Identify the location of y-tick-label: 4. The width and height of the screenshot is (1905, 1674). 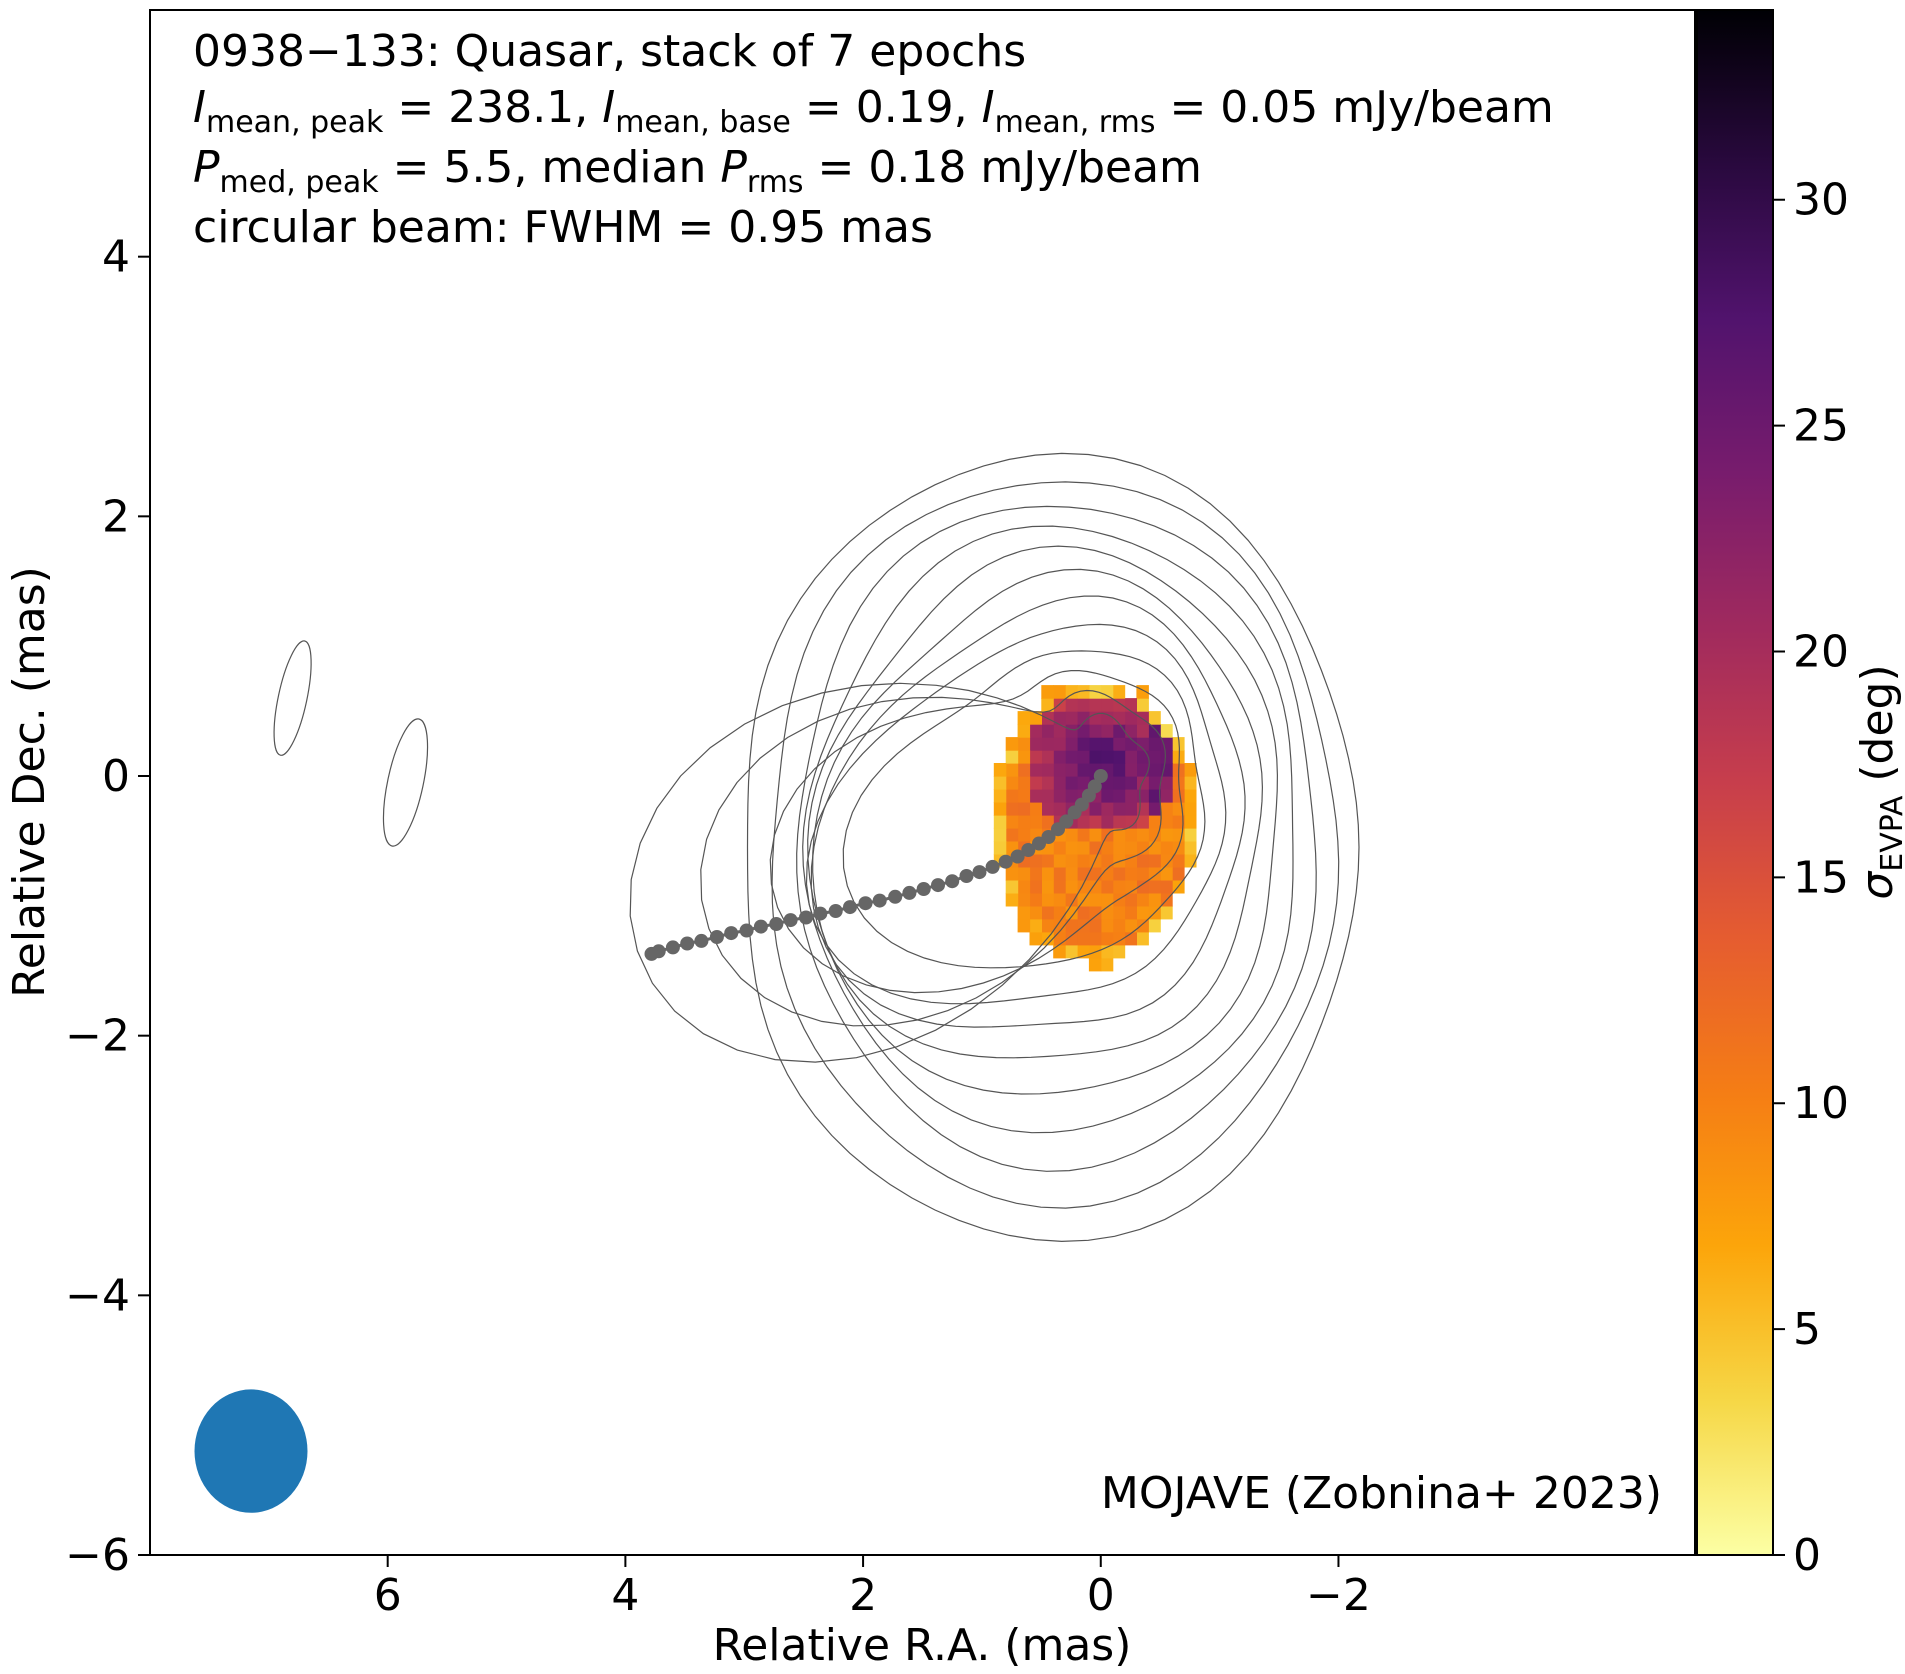
(116, 257).